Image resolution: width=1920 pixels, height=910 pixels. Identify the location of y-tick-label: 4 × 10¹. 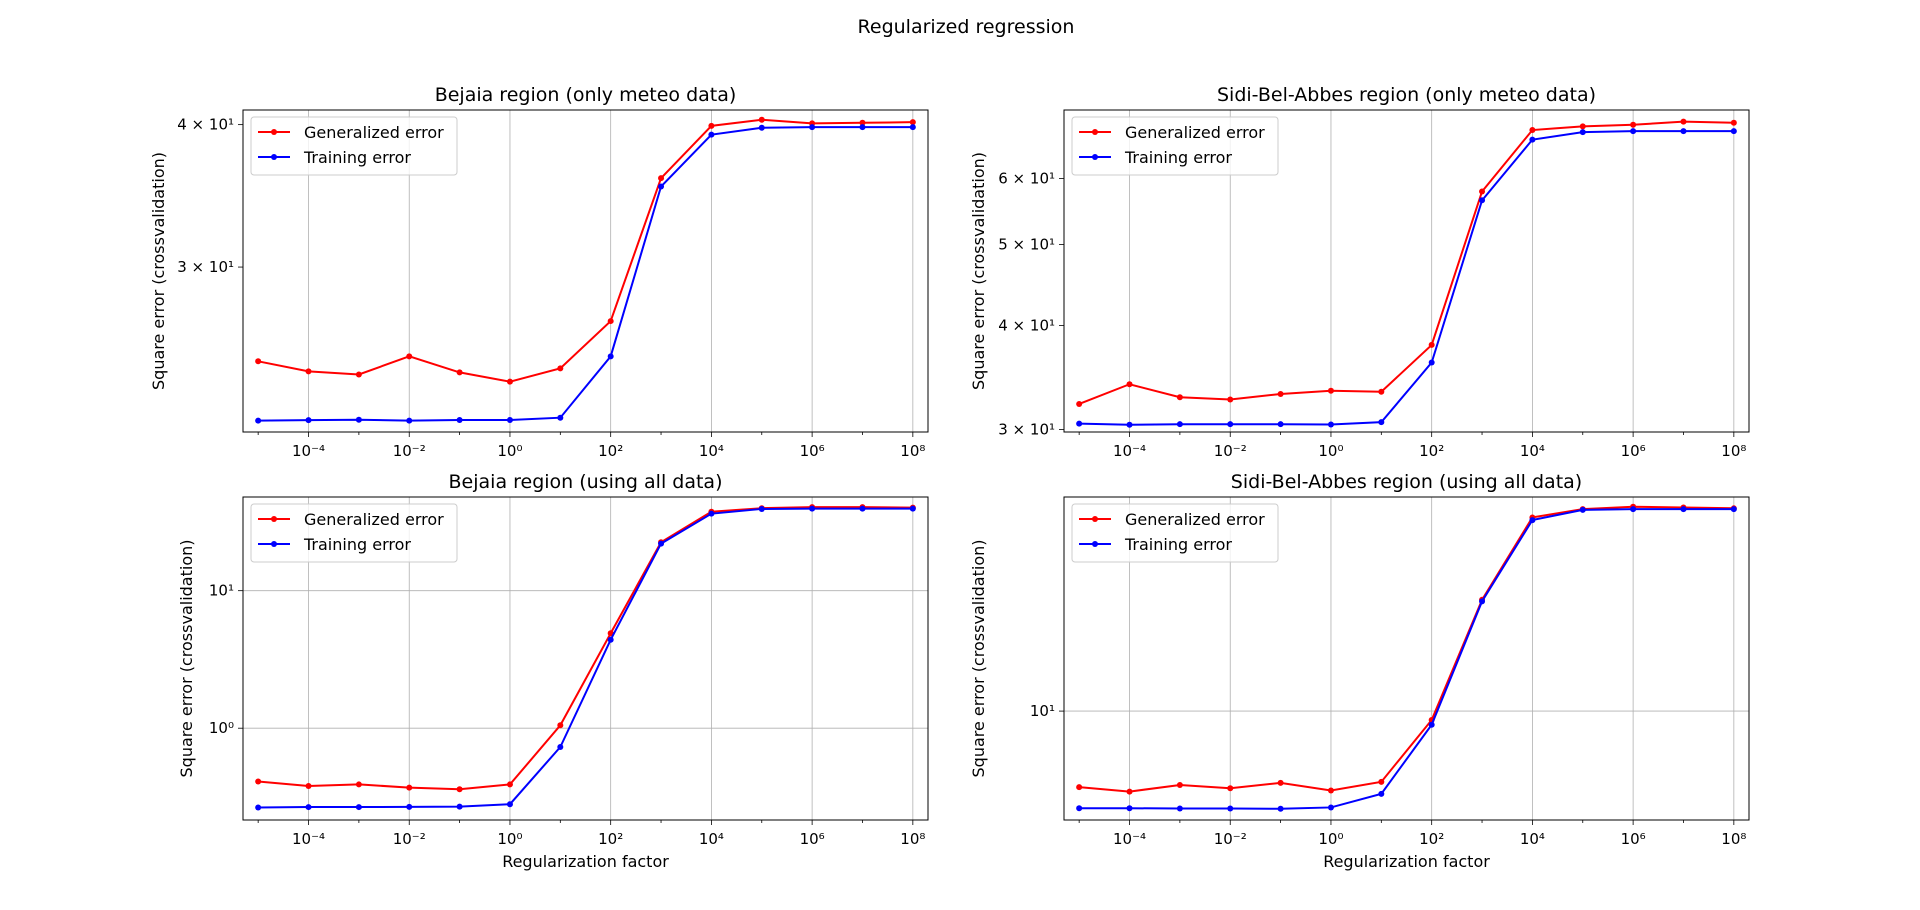
(1026, 325).